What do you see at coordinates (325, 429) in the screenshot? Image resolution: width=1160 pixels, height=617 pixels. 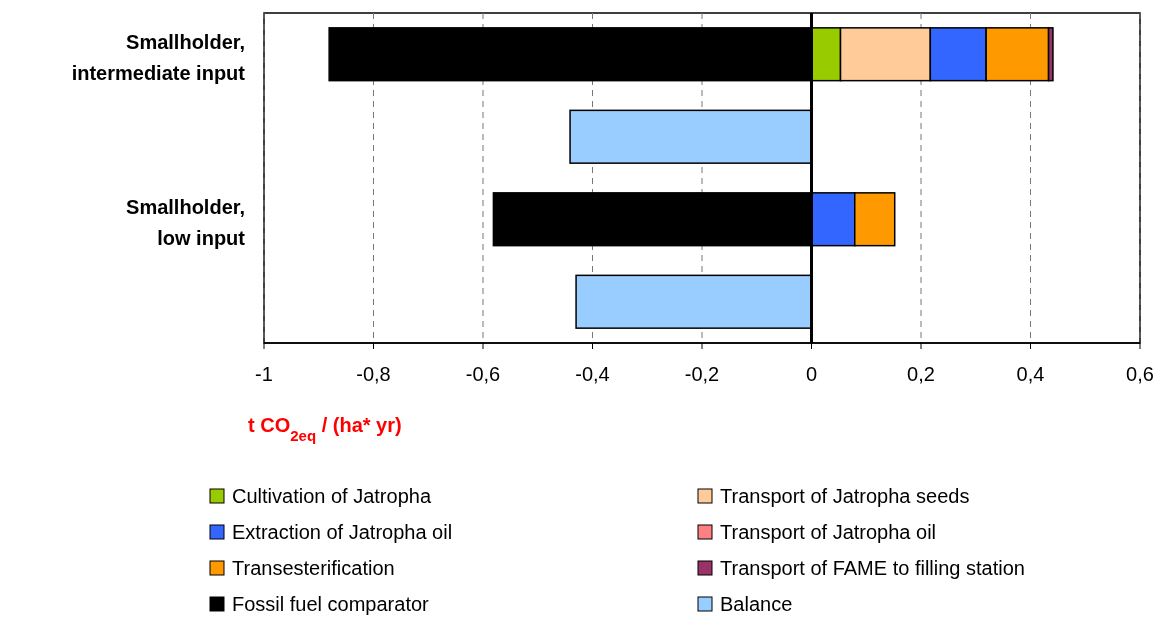 I see `x-axis-title: t CO$_{2eq}$ / (ha* yr)` at bounding box center [325, 429].